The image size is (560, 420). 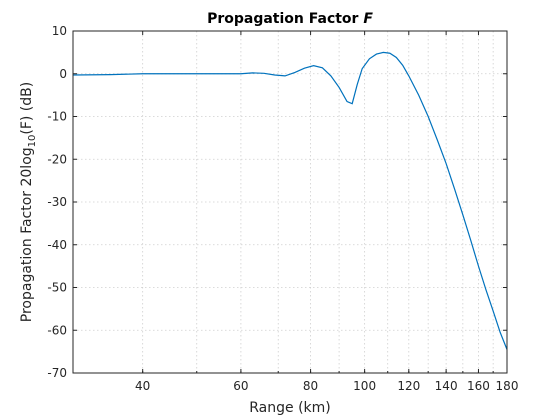 I want to click on y-axis-label: Propagation Factor 20log10(F) (dB), so click(x=28, y=202).